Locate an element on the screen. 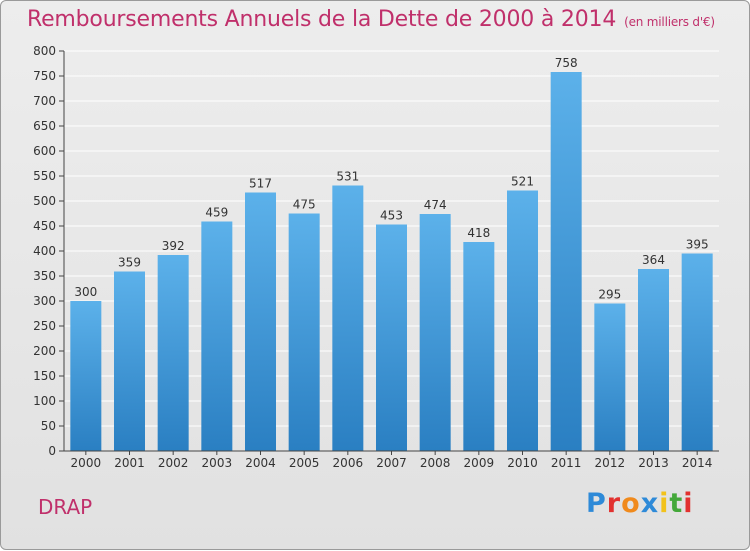 This screenshot has width=750, height=551. x-tick-label: 2013 is located at coordinates (653, 463).